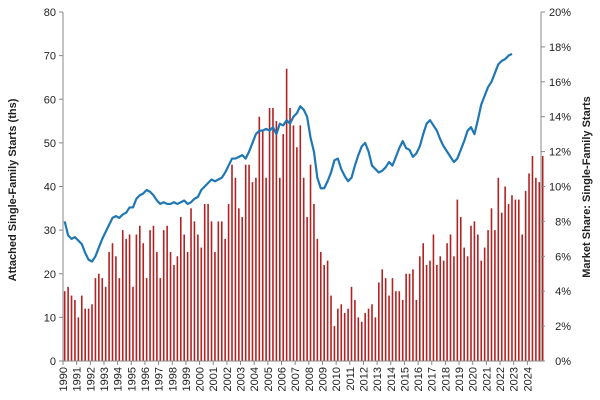 The width and height of the screenshot is (600, 400). What do you see at coordinates (50, 188) in the screenshot?
I see `y-left-tick-label: 40` at bounding box center [50, 188].